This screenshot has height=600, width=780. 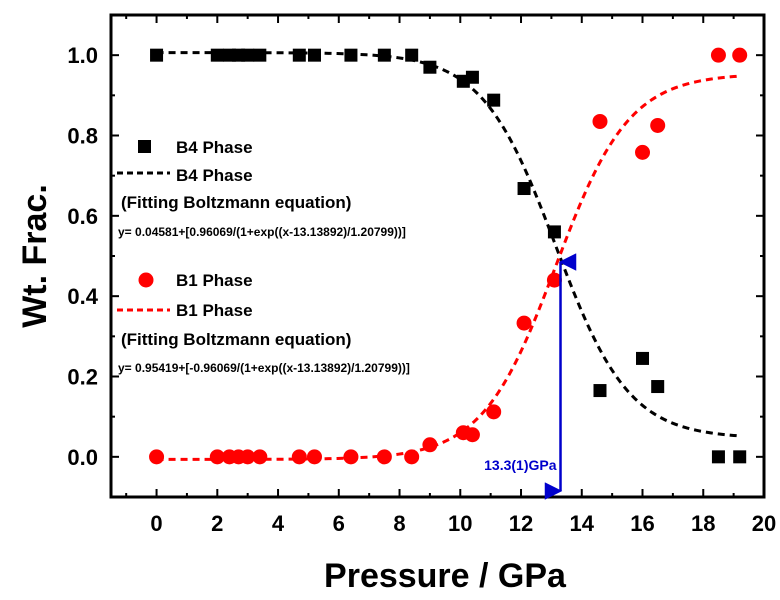 I want to click on x-tick-label: 18, so click(x=703, y=523).